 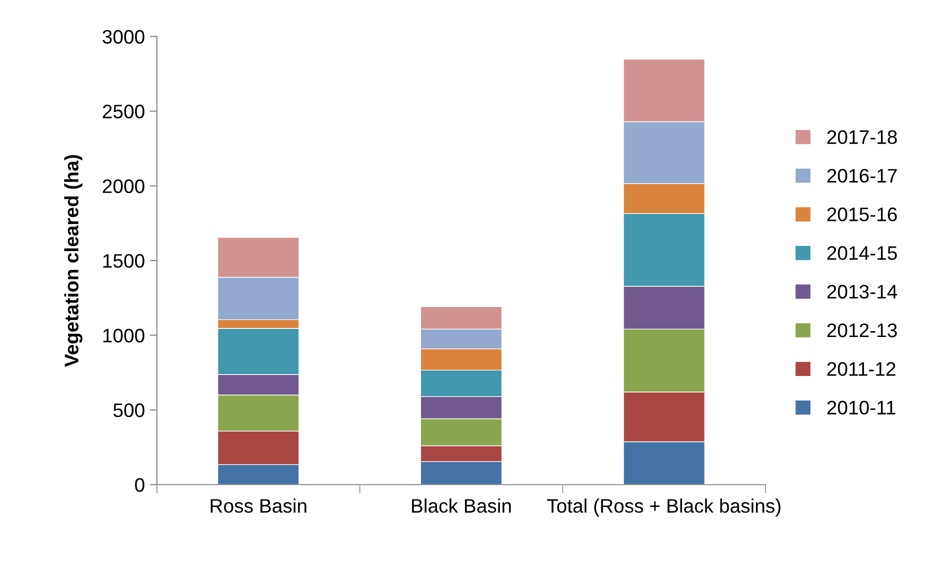 What do you see at coordinates (862, 291) in the screenshot?
I see `legend-label: 2013-14` at bounding box center [862, 291].